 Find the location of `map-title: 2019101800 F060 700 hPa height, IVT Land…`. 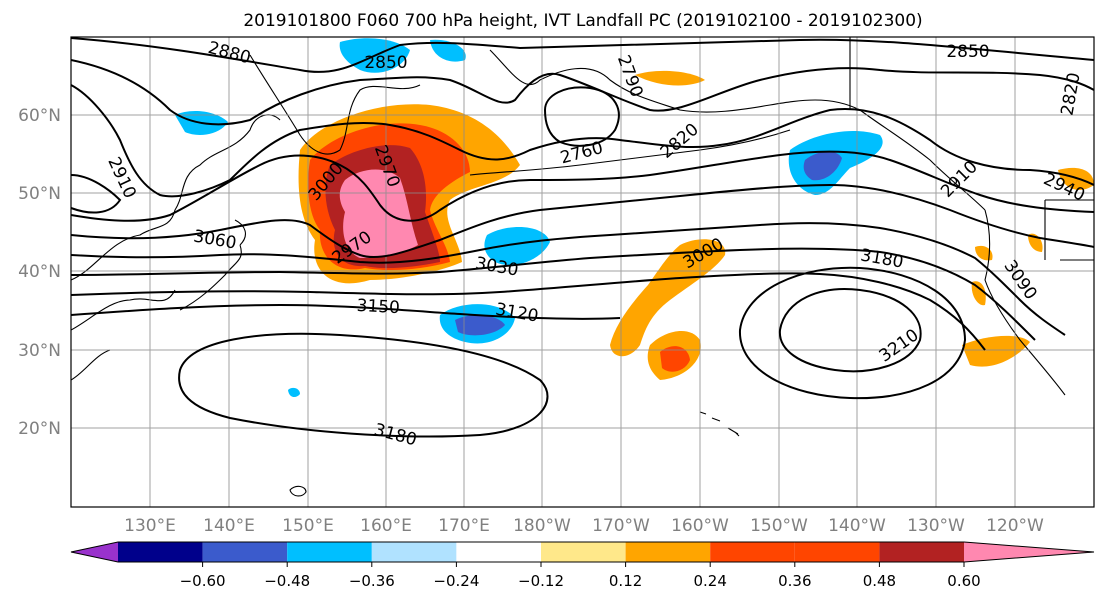

map-title: 2019101800 F060 700 hPa height, IVT Land… is located at coordinates (582, 21).